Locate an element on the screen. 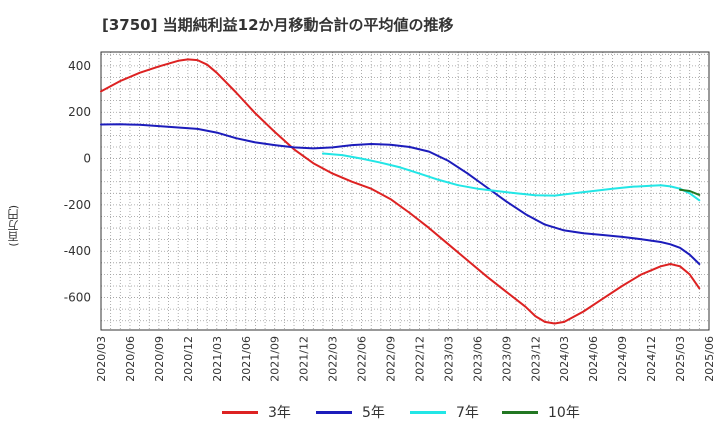  legend-item: 7年 is located at coordinates (444, 412).